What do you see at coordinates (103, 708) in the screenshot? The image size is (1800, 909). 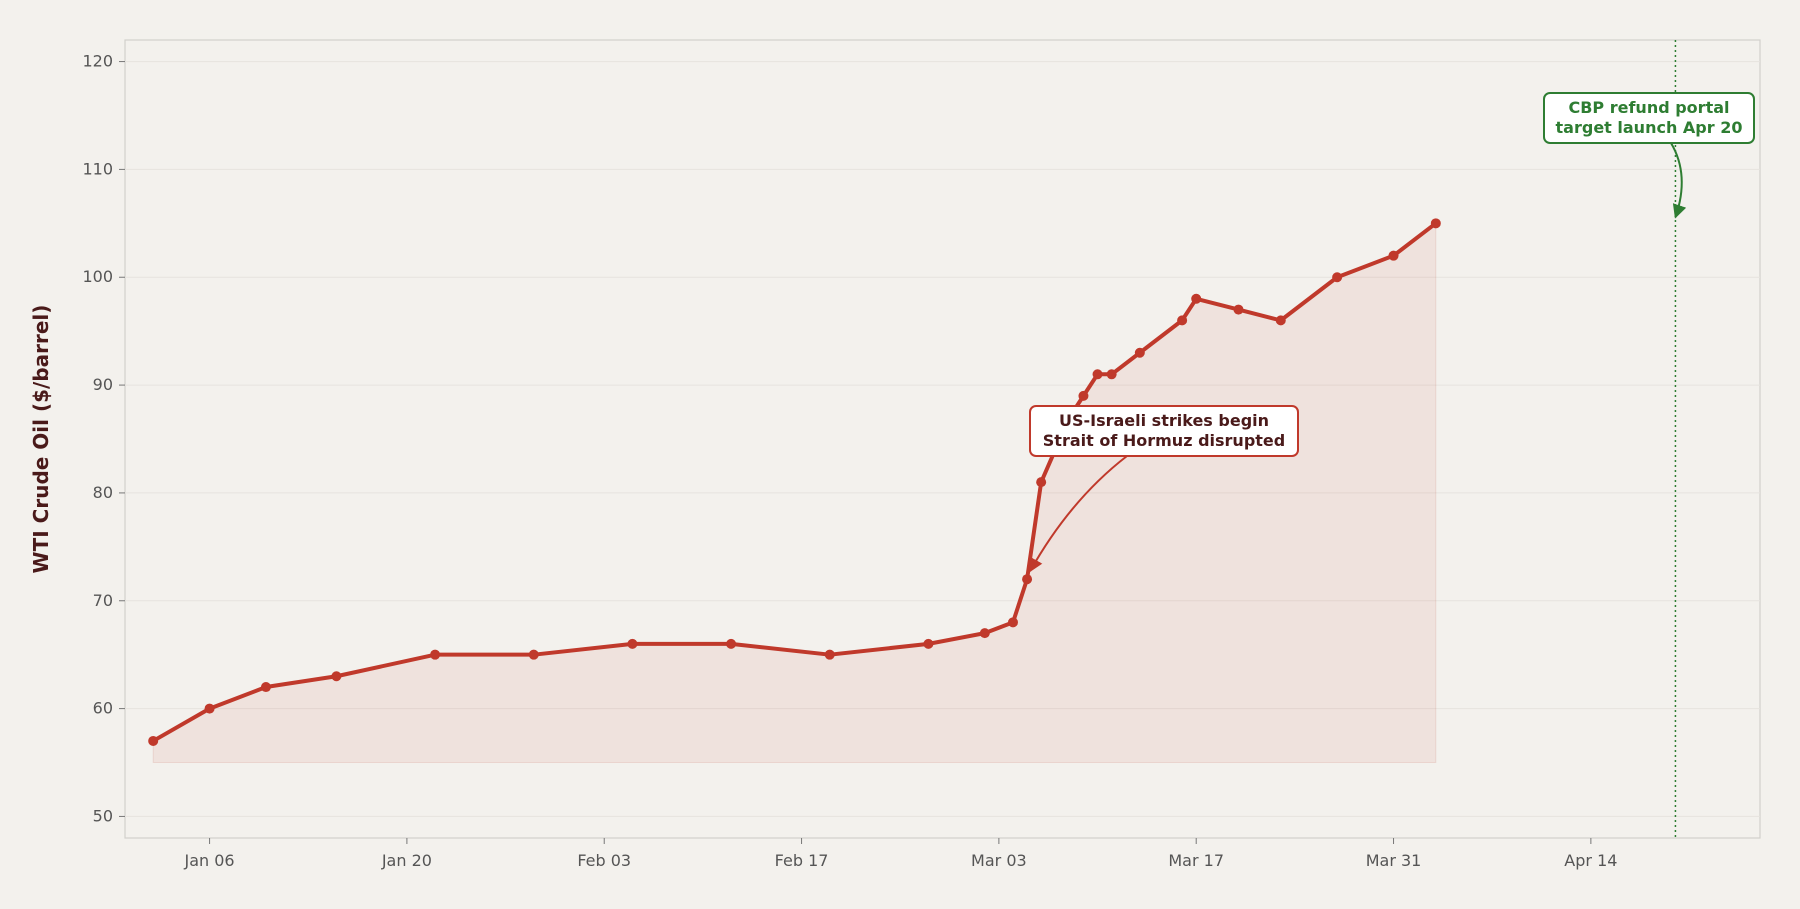 I see `y-tick-label: 60` at bounding box center [103, 708].